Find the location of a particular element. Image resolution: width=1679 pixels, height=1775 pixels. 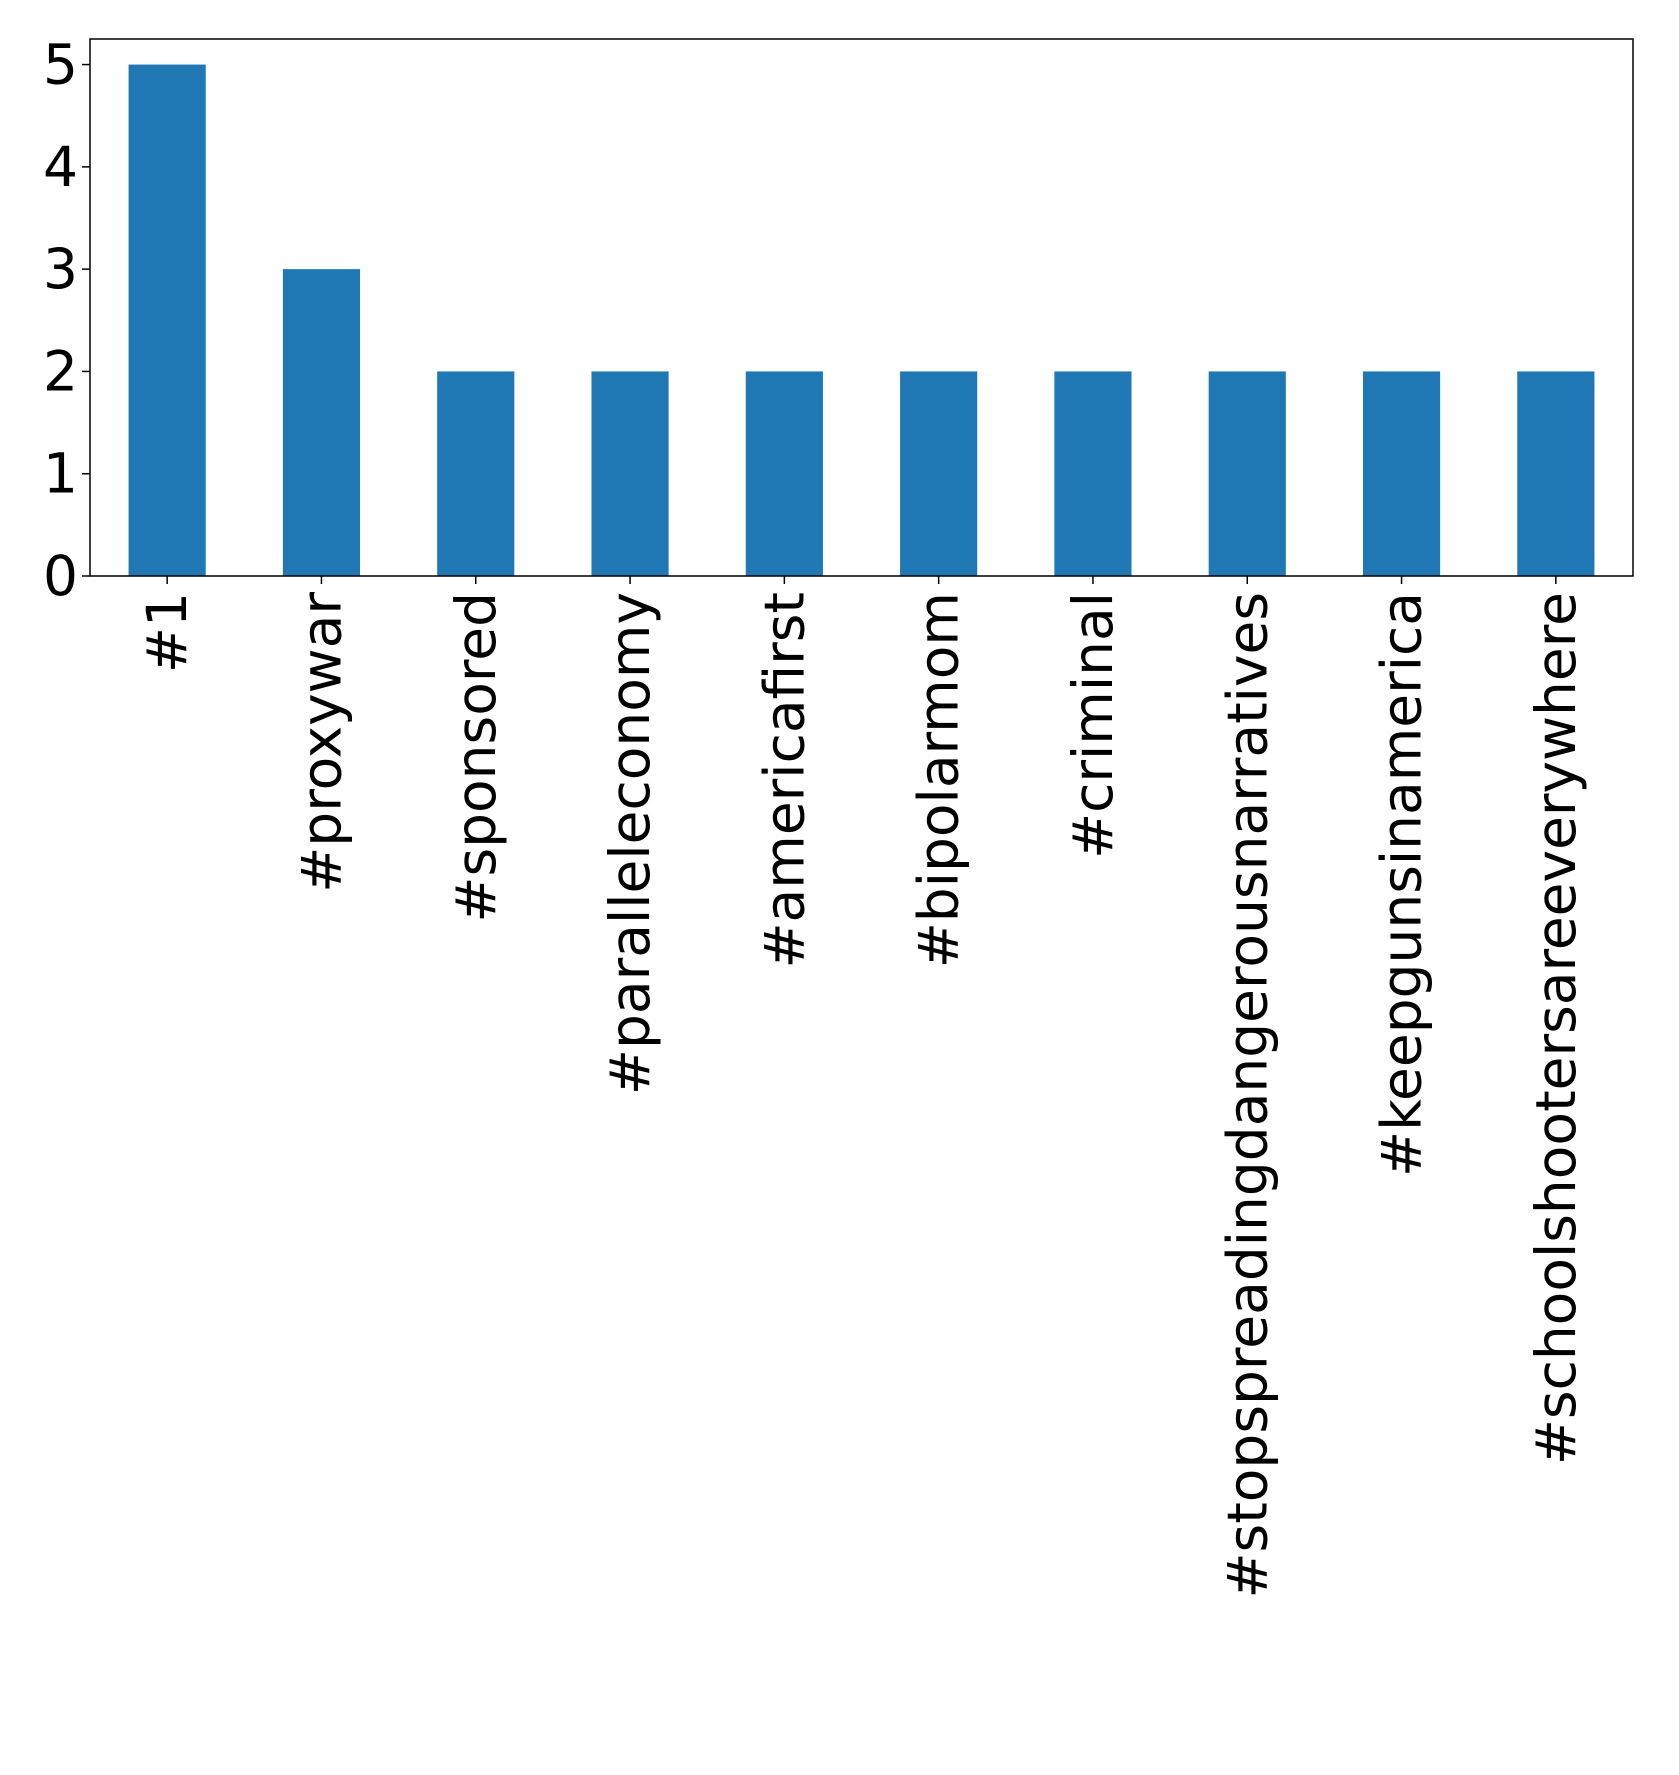

x-tick-label: #proxywar is located at coordinates (321, 742).